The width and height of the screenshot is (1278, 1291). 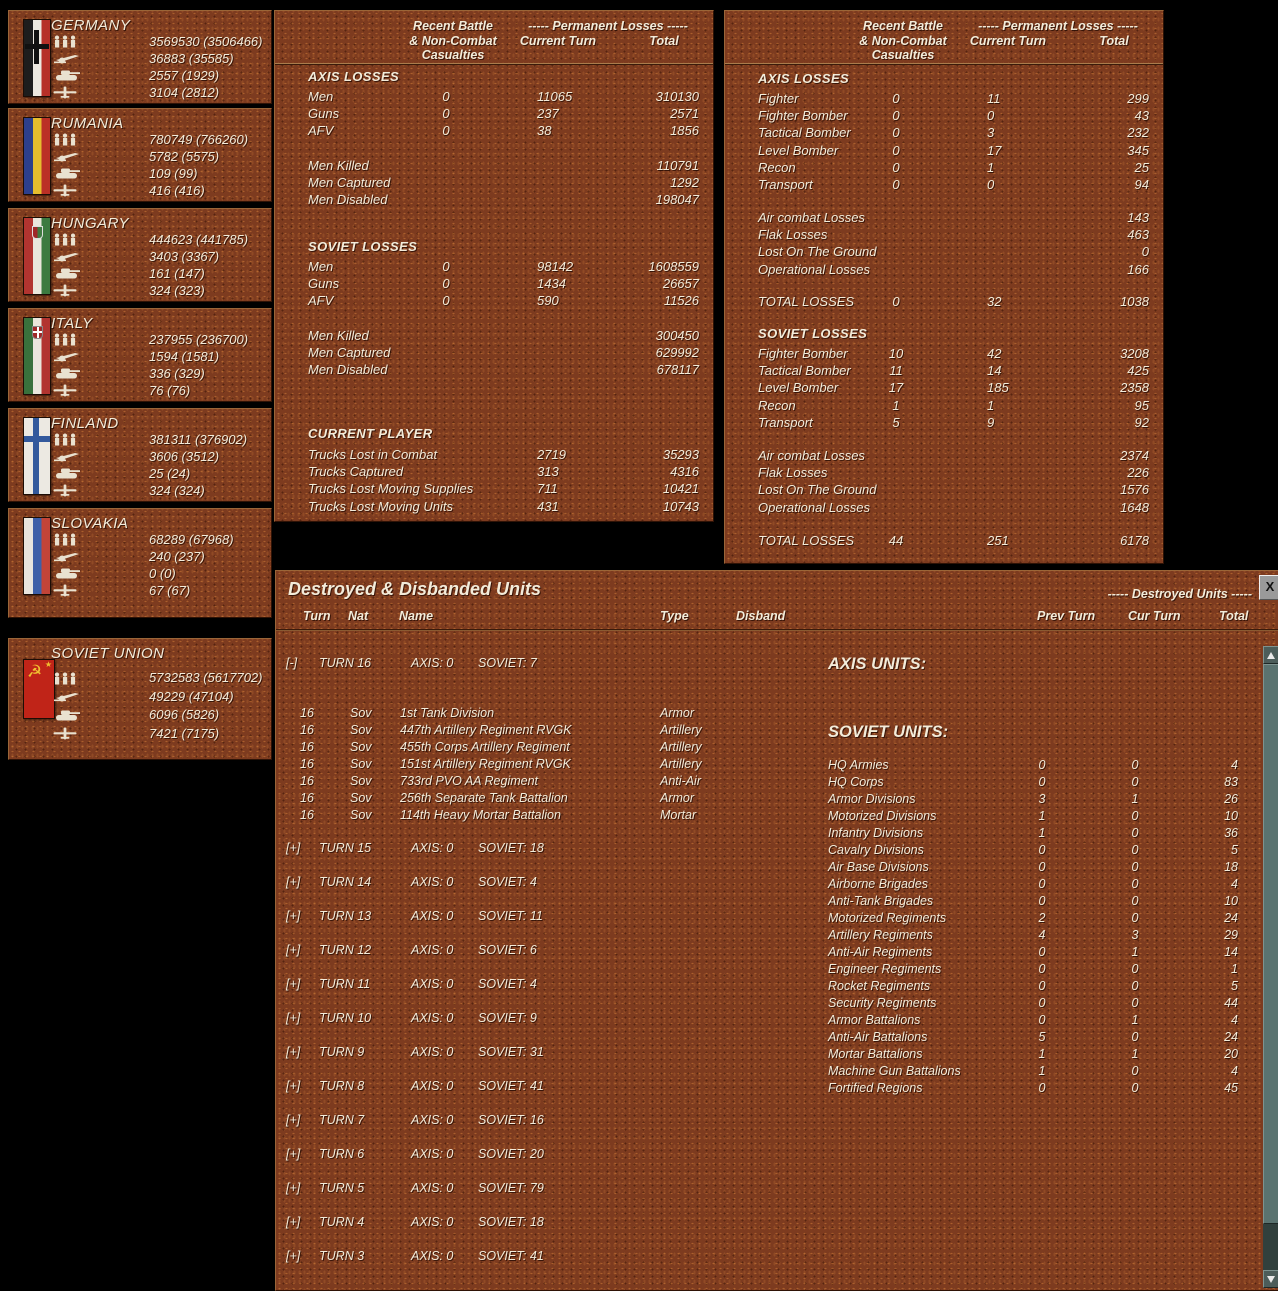 I want to click on scroll-up-icon, so click(x=1270, y=655).